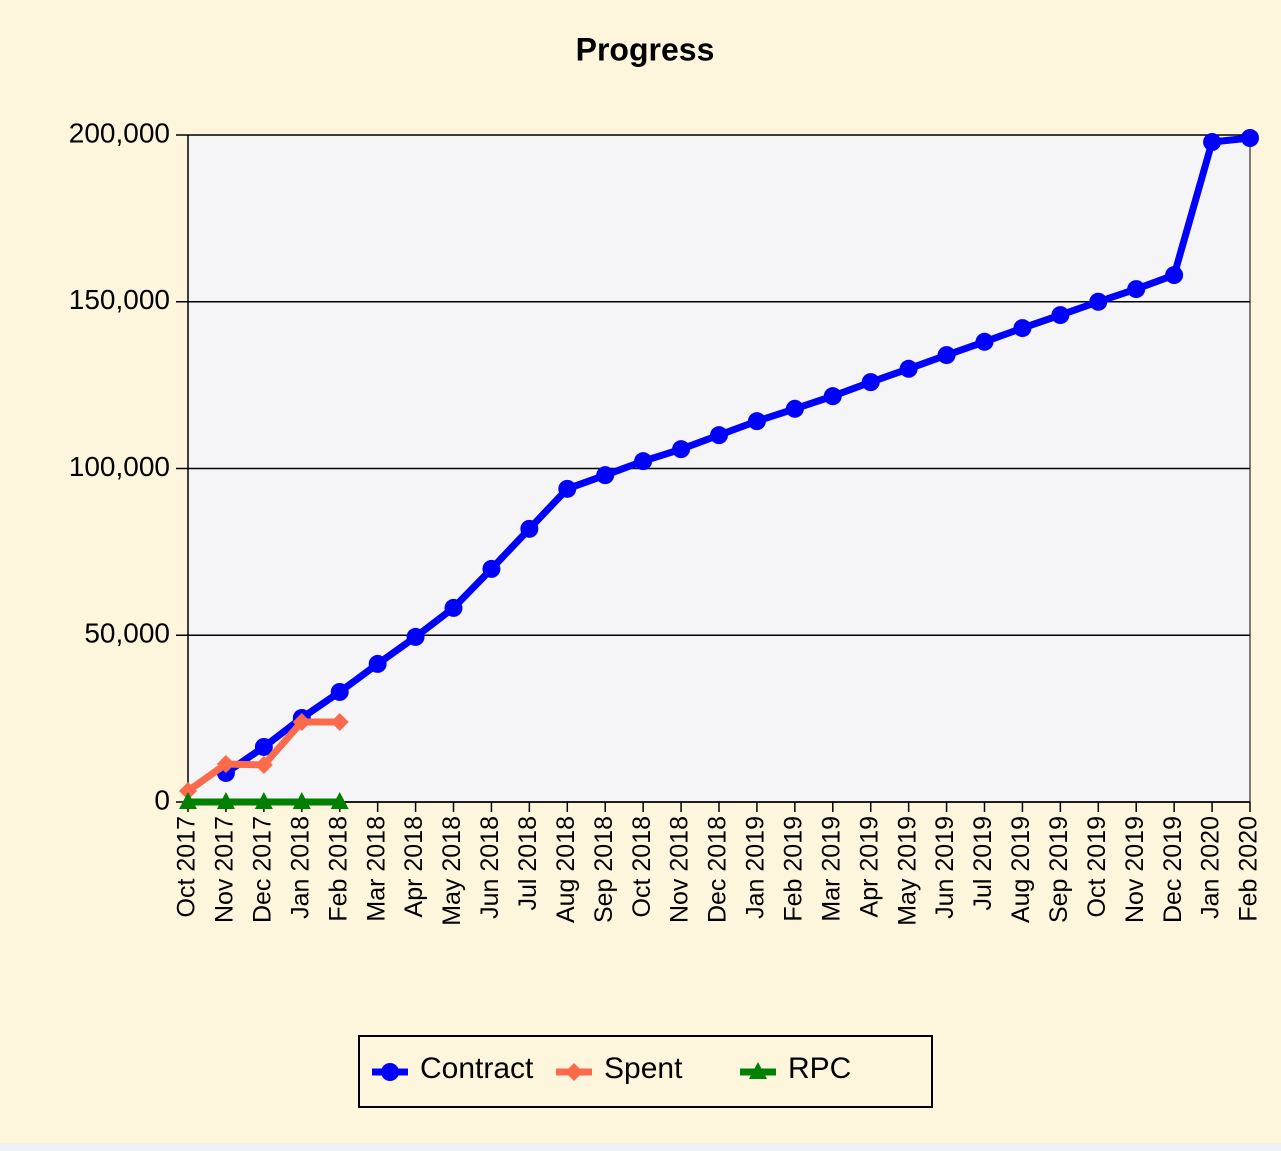  What do you see at coordinates (718, 869) in the screenshot?
I see `x-tick-label: Dec 2018` at bounding box center [718, 869].